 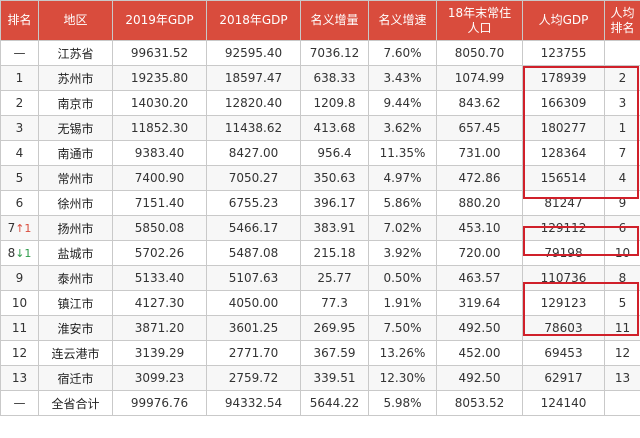 I want to click on region-cell: 南通市, so click(x=75, y=153).